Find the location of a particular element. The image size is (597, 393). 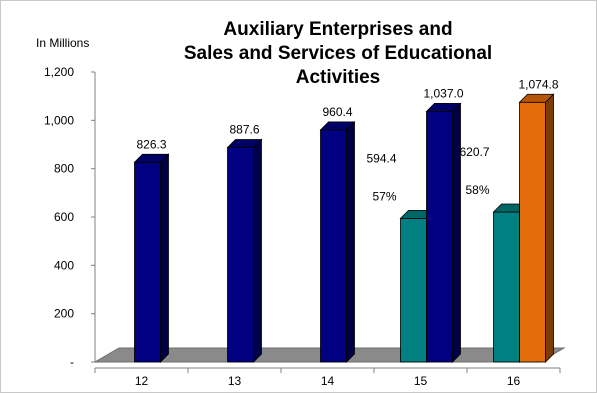

data-label: 960.4 is located at coordinates (337, 112).